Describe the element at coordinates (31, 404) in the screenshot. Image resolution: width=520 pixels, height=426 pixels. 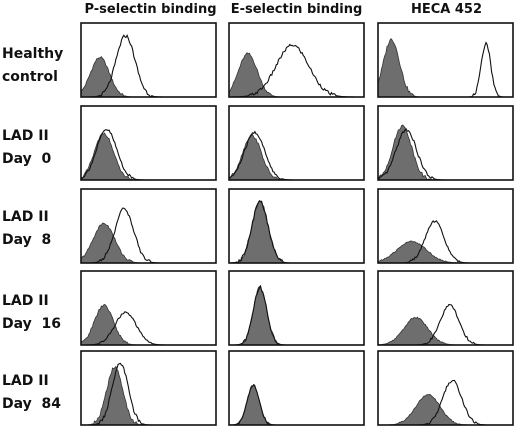
I see `row-label-line2: Day 84` at that location.